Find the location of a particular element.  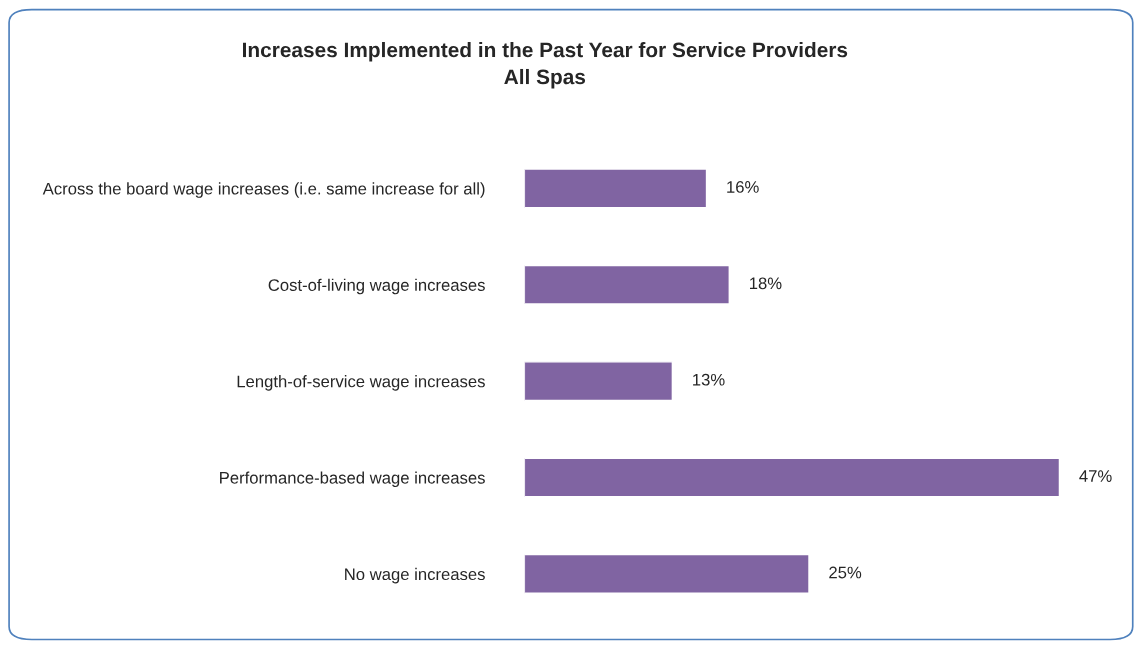

data-label: 47% is located at coordinates (1095, 476).